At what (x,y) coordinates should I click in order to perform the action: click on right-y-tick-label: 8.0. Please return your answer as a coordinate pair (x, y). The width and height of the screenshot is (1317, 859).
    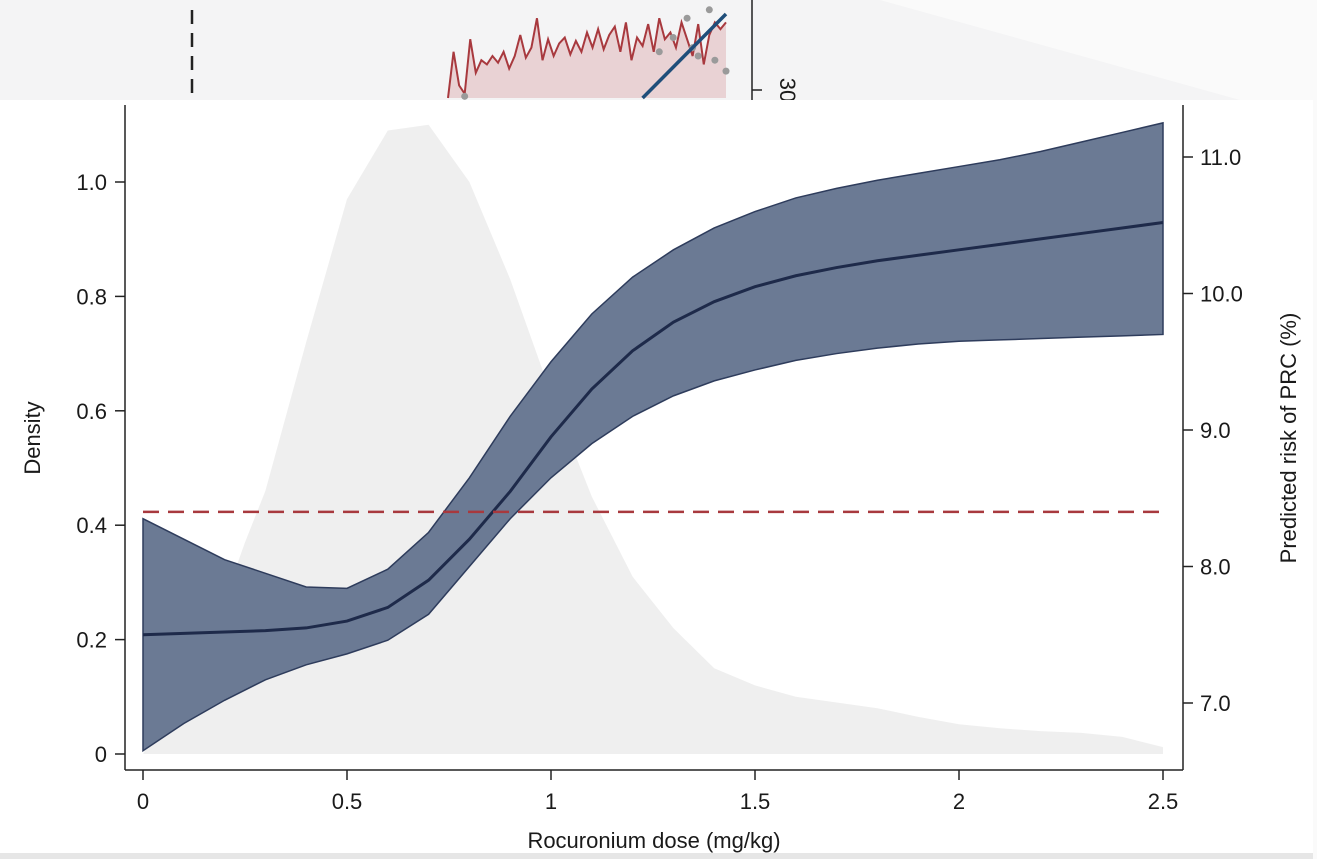
    Looking at the image, I should click on (1215, 567).